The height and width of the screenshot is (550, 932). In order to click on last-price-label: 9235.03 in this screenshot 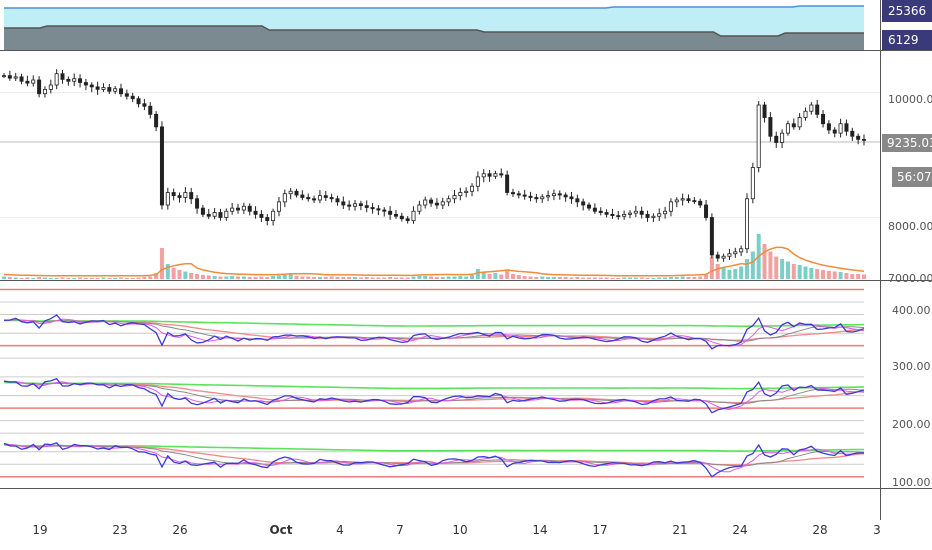, I will do `click(909, 143)`.